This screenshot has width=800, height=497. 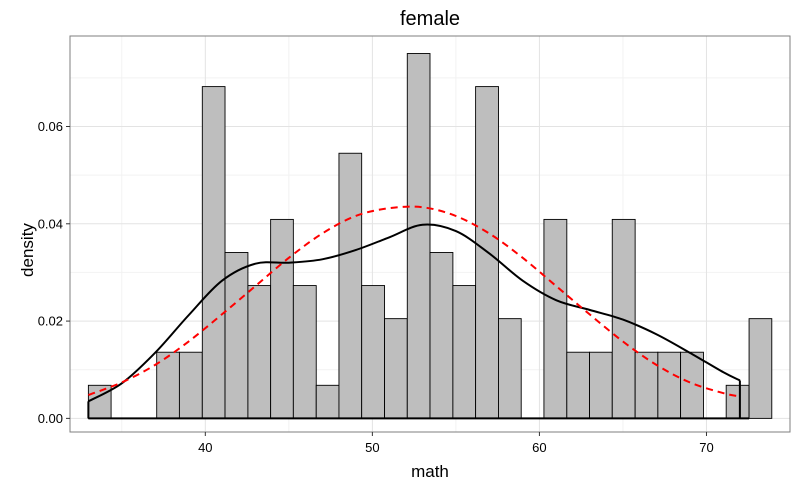 I want to click on y-tick-label: 0.00, so click(x=50, y=418).